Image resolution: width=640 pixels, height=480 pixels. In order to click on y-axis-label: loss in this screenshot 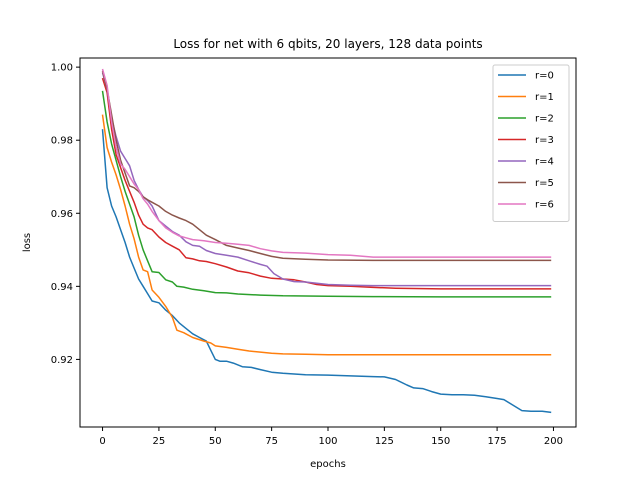, I will do `click(27, 242)`.